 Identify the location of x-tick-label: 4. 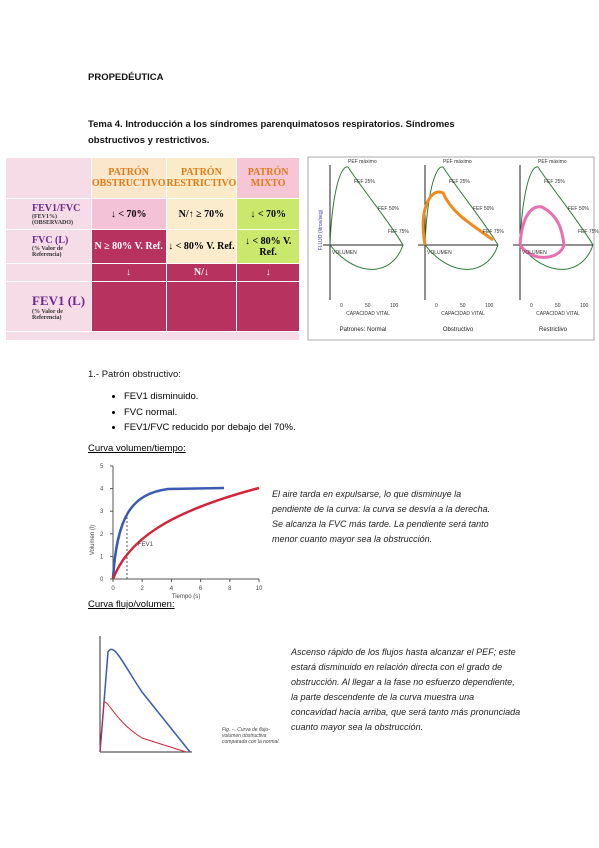
(172, 589).